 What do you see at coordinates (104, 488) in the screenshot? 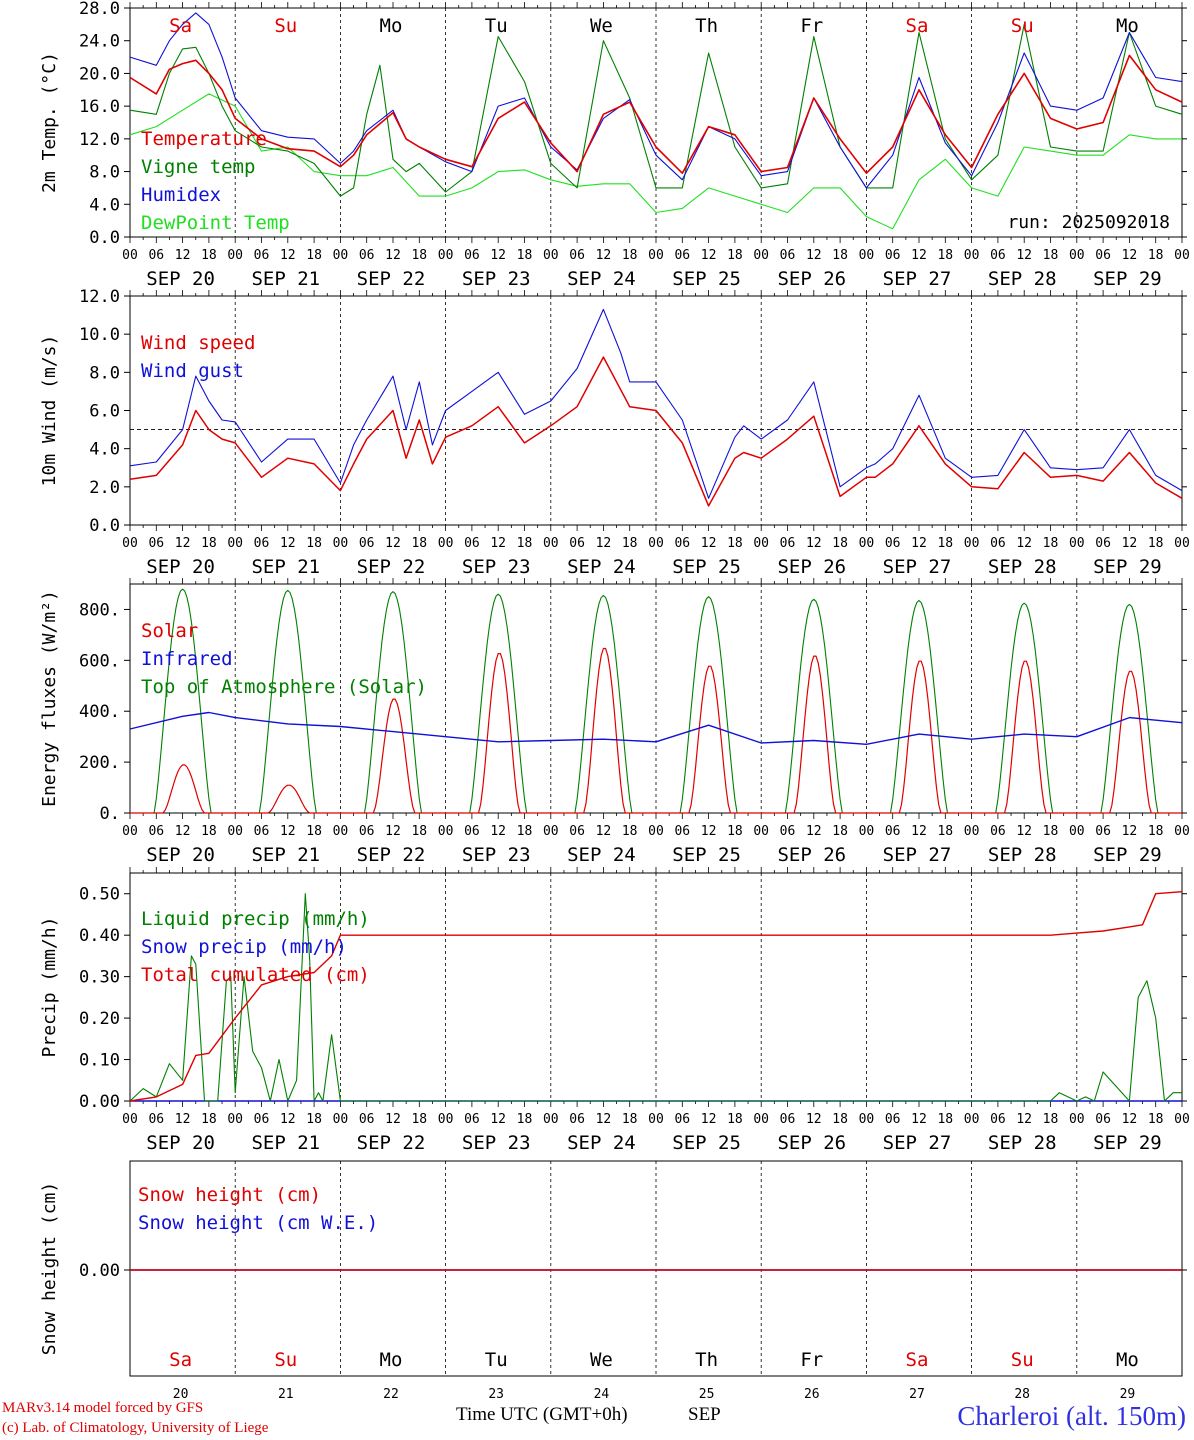
I see `y-tick-label: 2.0` at bounding box center [104, 488].